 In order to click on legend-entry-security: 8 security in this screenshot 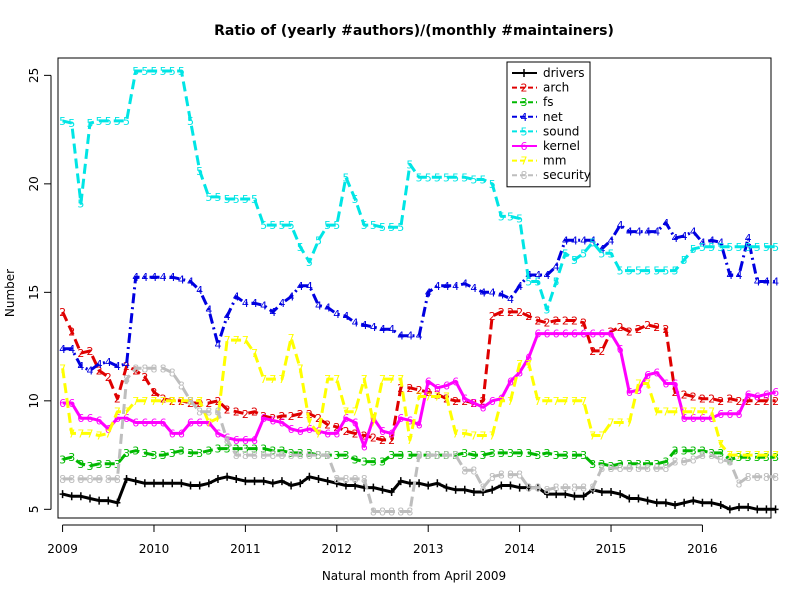, I will do `click(551, 175)`.